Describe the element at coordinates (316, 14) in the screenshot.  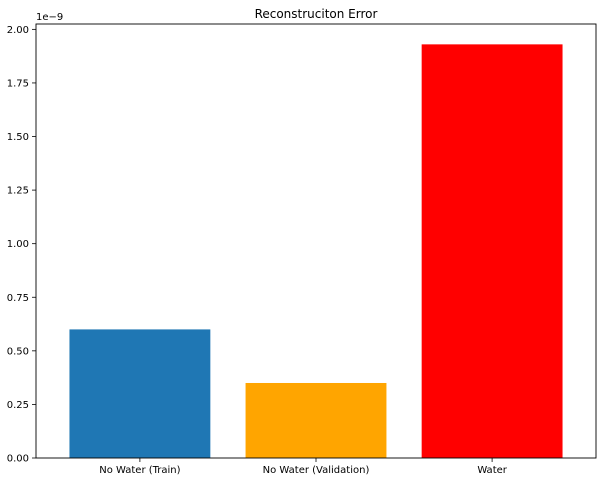
I see `chart-title: Reconstruciton Error` at that location.